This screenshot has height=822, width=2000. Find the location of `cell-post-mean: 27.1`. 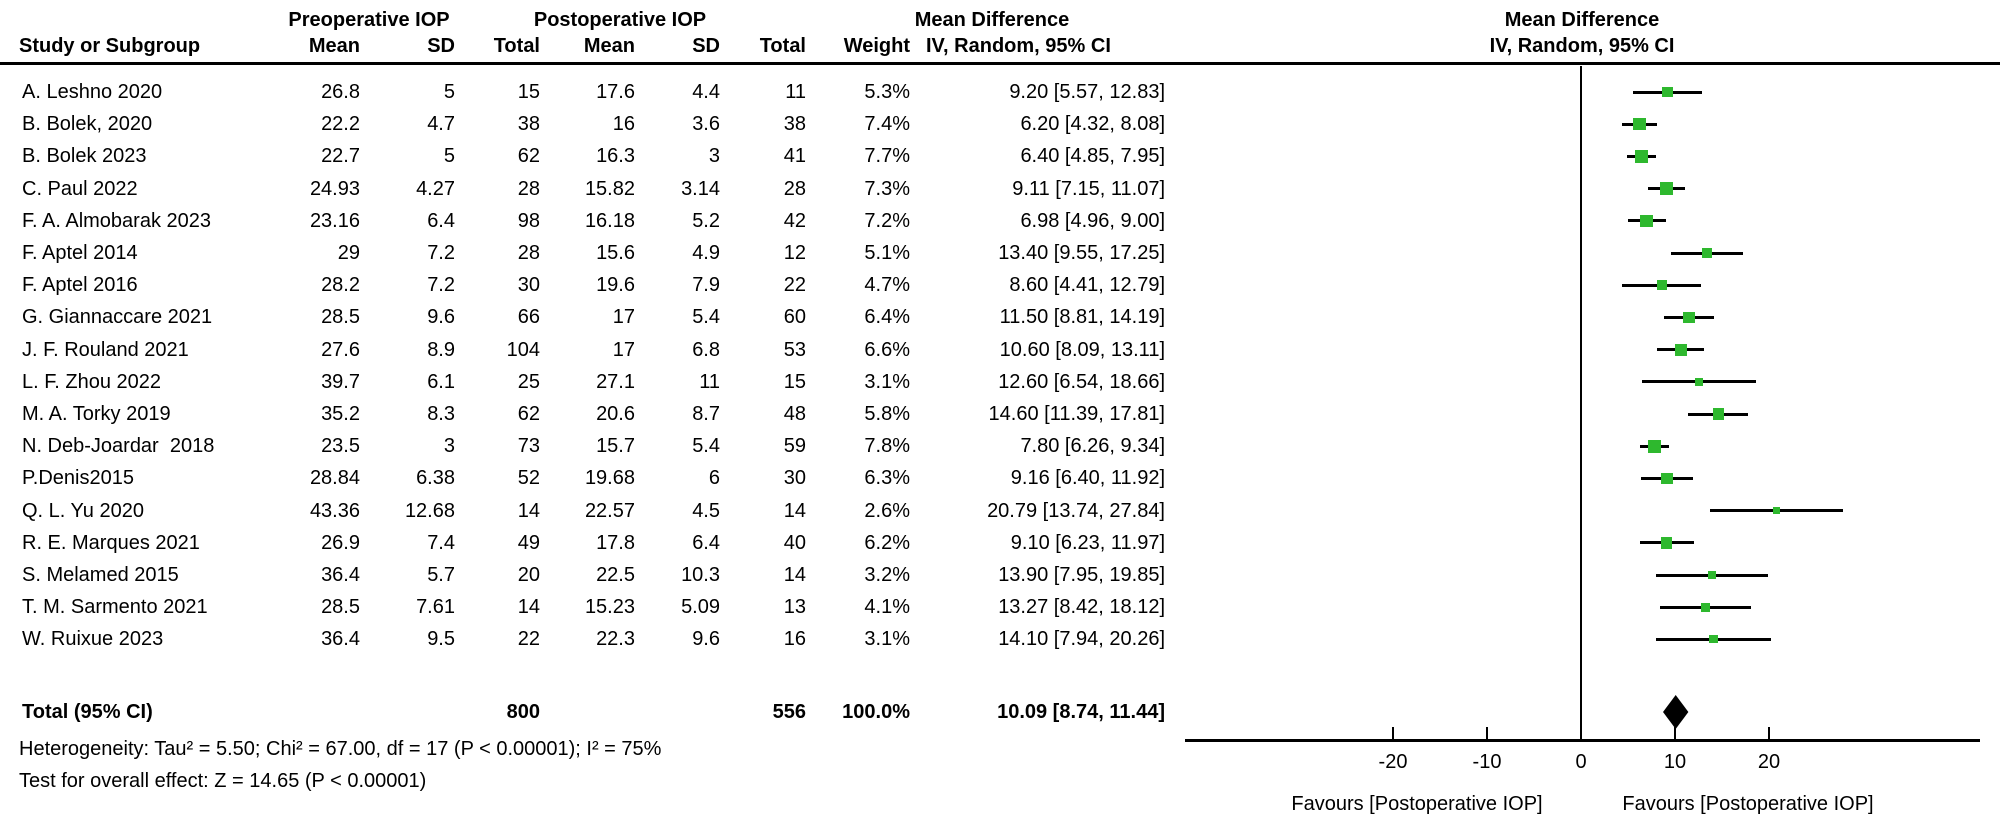

cell-post-mean: 27.1 is located at coordinates (615, 381).